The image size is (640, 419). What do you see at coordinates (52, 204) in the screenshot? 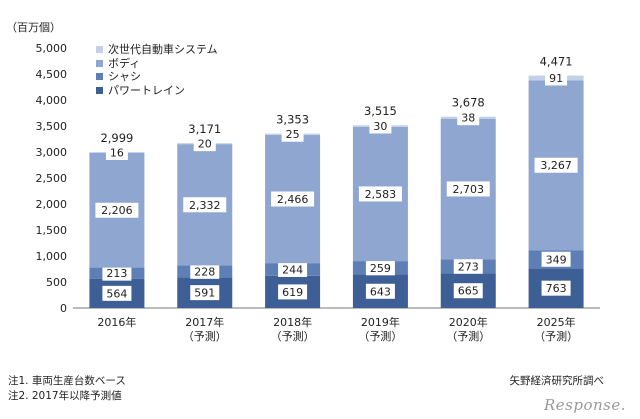
I see `y-tick-label: 2,000` at bounding box center [52, 204].